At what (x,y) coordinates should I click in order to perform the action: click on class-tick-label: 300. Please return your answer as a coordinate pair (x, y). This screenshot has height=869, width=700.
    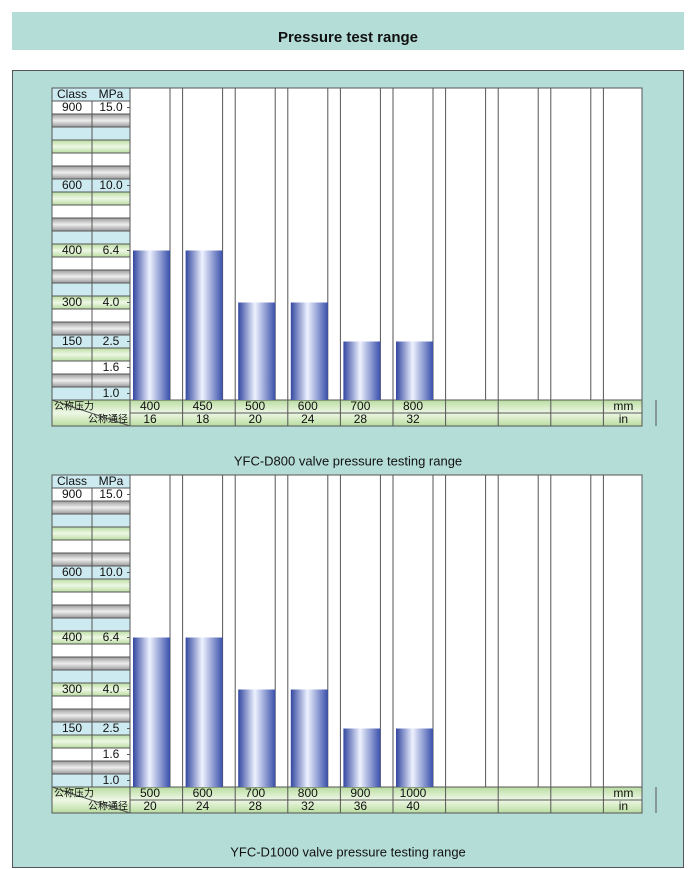
    Looking at the image, I should click on (72, 689).